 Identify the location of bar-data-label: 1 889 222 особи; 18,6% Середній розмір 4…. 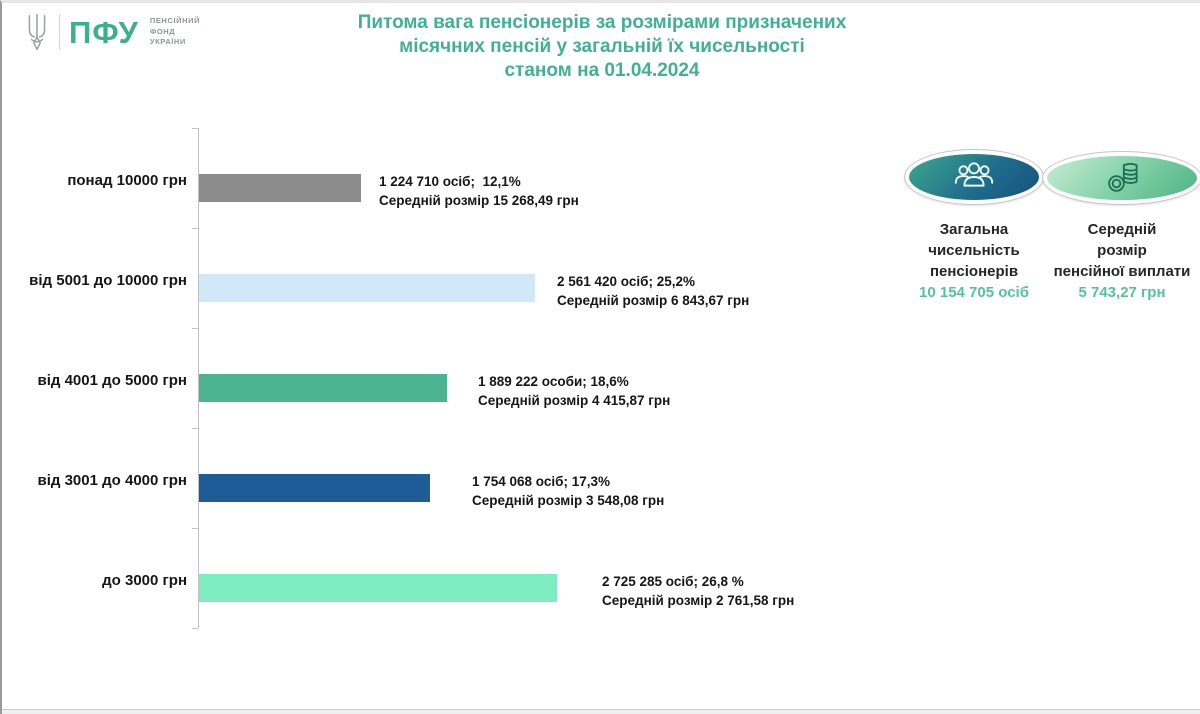
(574, 391).